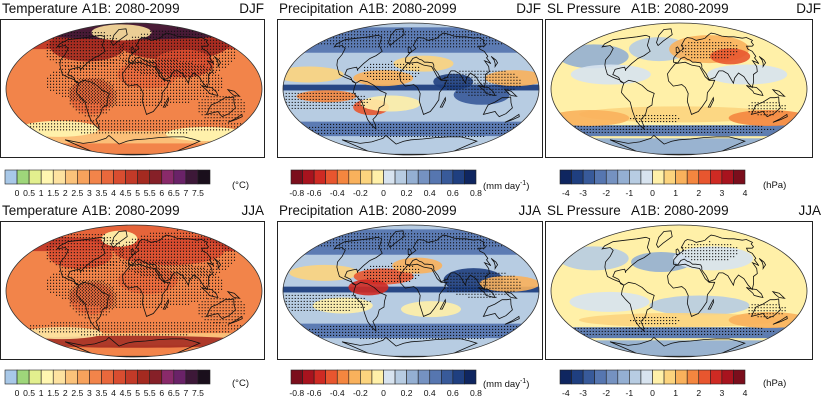 Image resolution: width=823 pixels, height=400 pixels. What do you see at coordinates (407, 193) in the screenshot?
I see `colorbar-tick-label: 0.2` at bounding box center [407, 193].